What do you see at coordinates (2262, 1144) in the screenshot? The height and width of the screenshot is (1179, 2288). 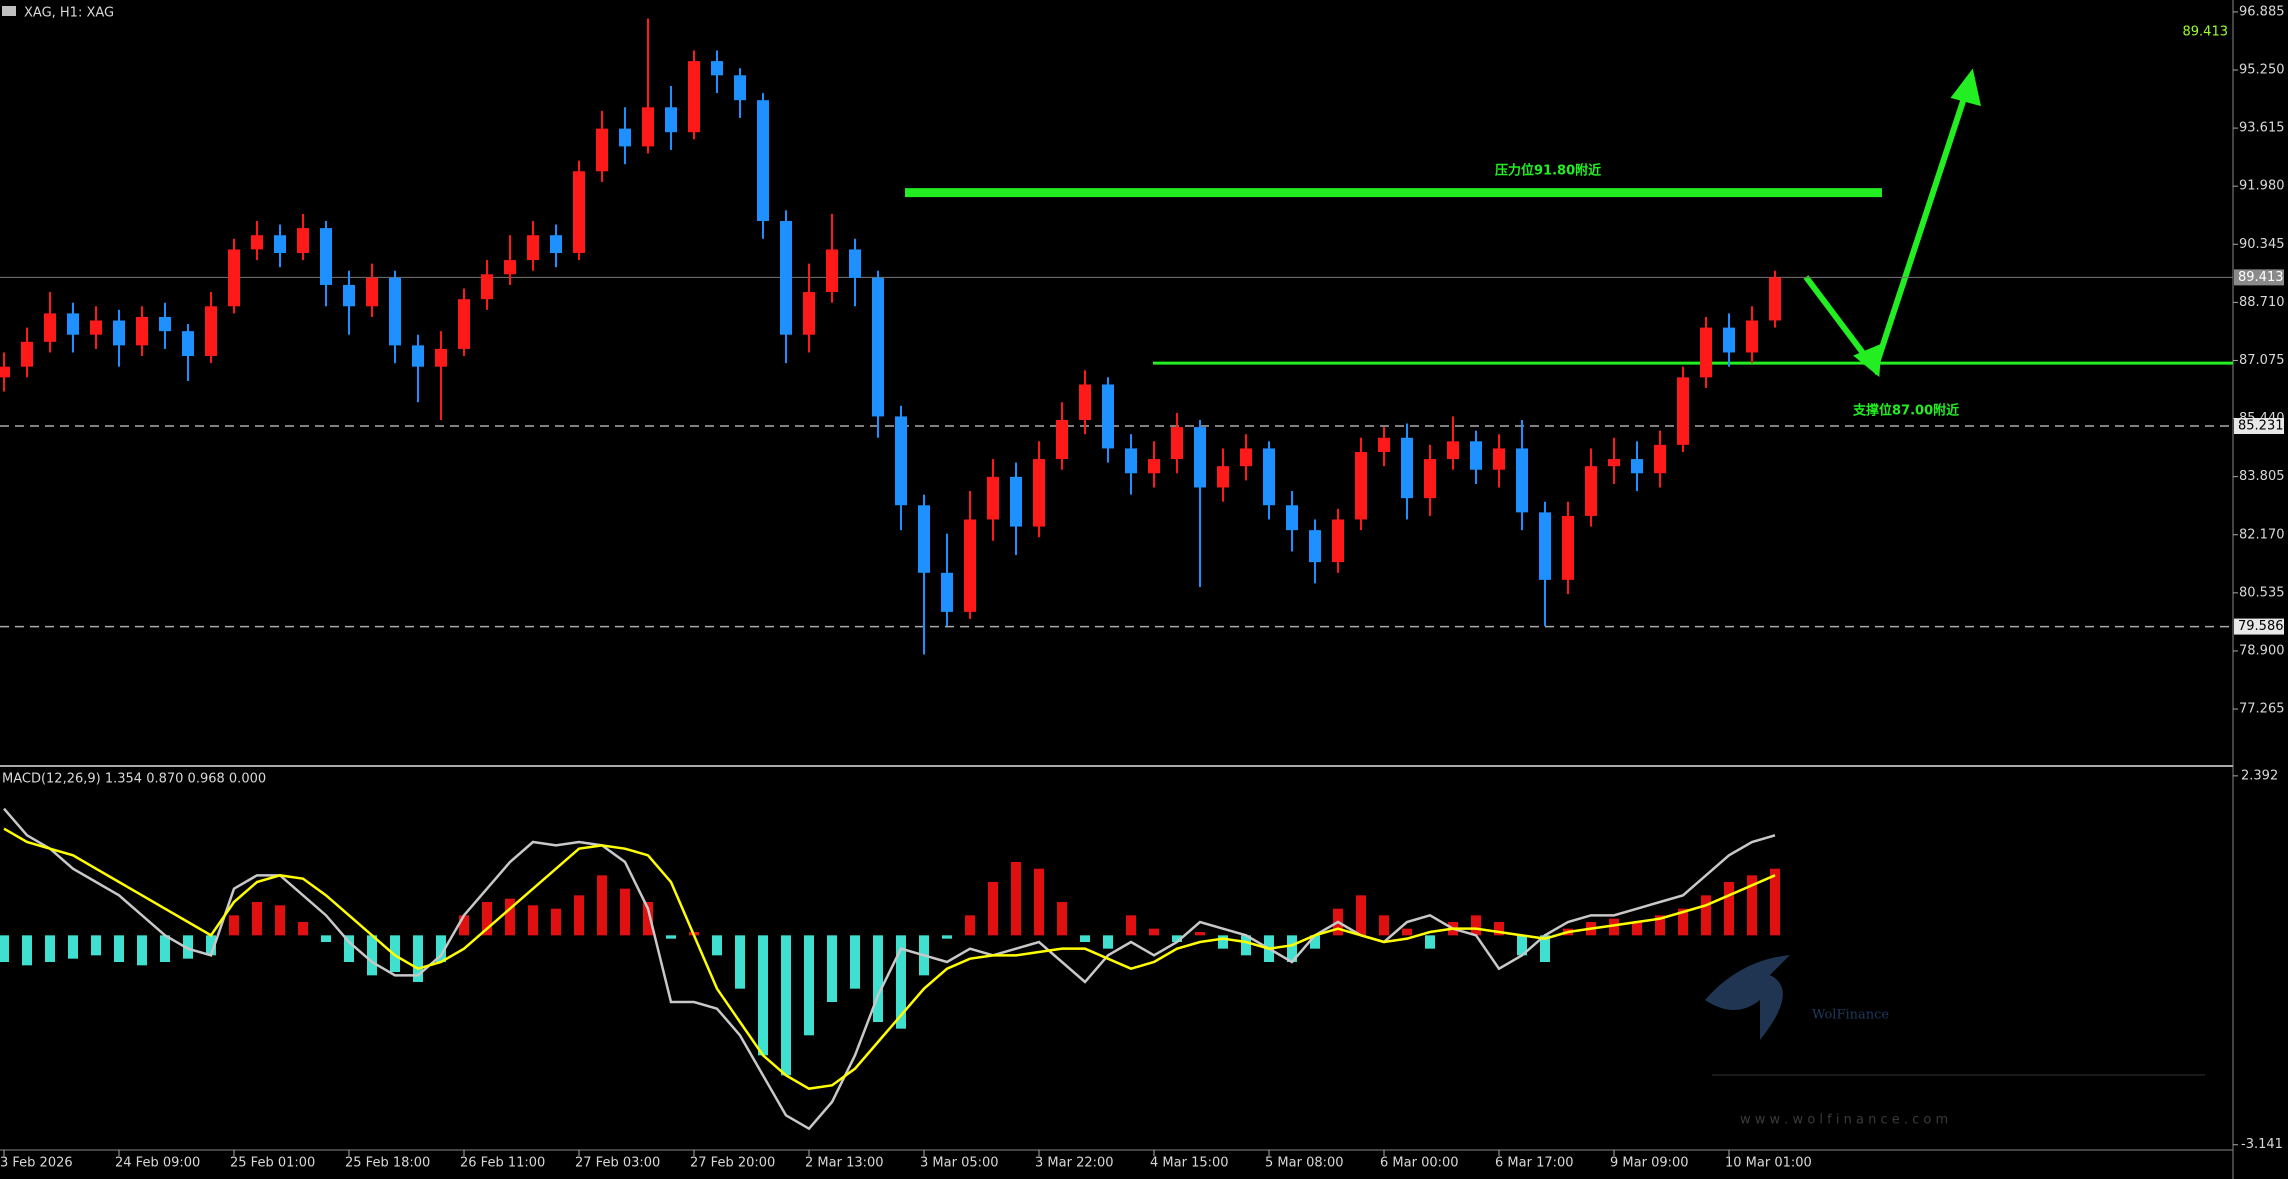 I see `macd-y-tick-label: -3.141` at bounding box center [2262, 1144].